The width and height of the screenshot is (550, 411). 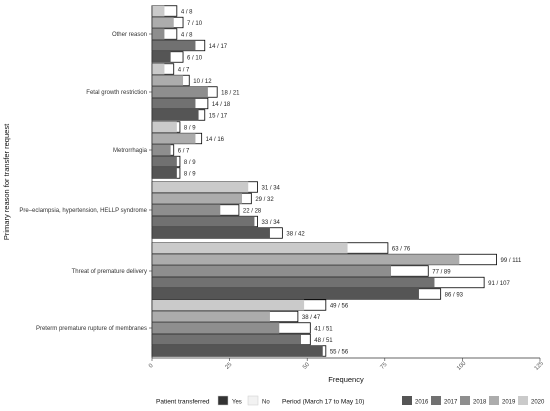 What do you see at coordinates (480, 403) in the screenshot?
I see `legend-label: 2018` at bounding box center [480, 403].